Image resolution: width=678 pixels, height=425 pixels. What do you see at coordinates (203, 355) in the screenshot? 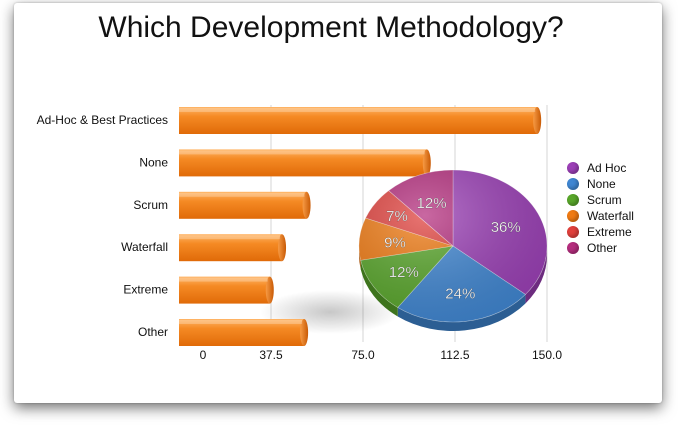
I see `x-tick-label: 0` at bounding box center [203, 355].